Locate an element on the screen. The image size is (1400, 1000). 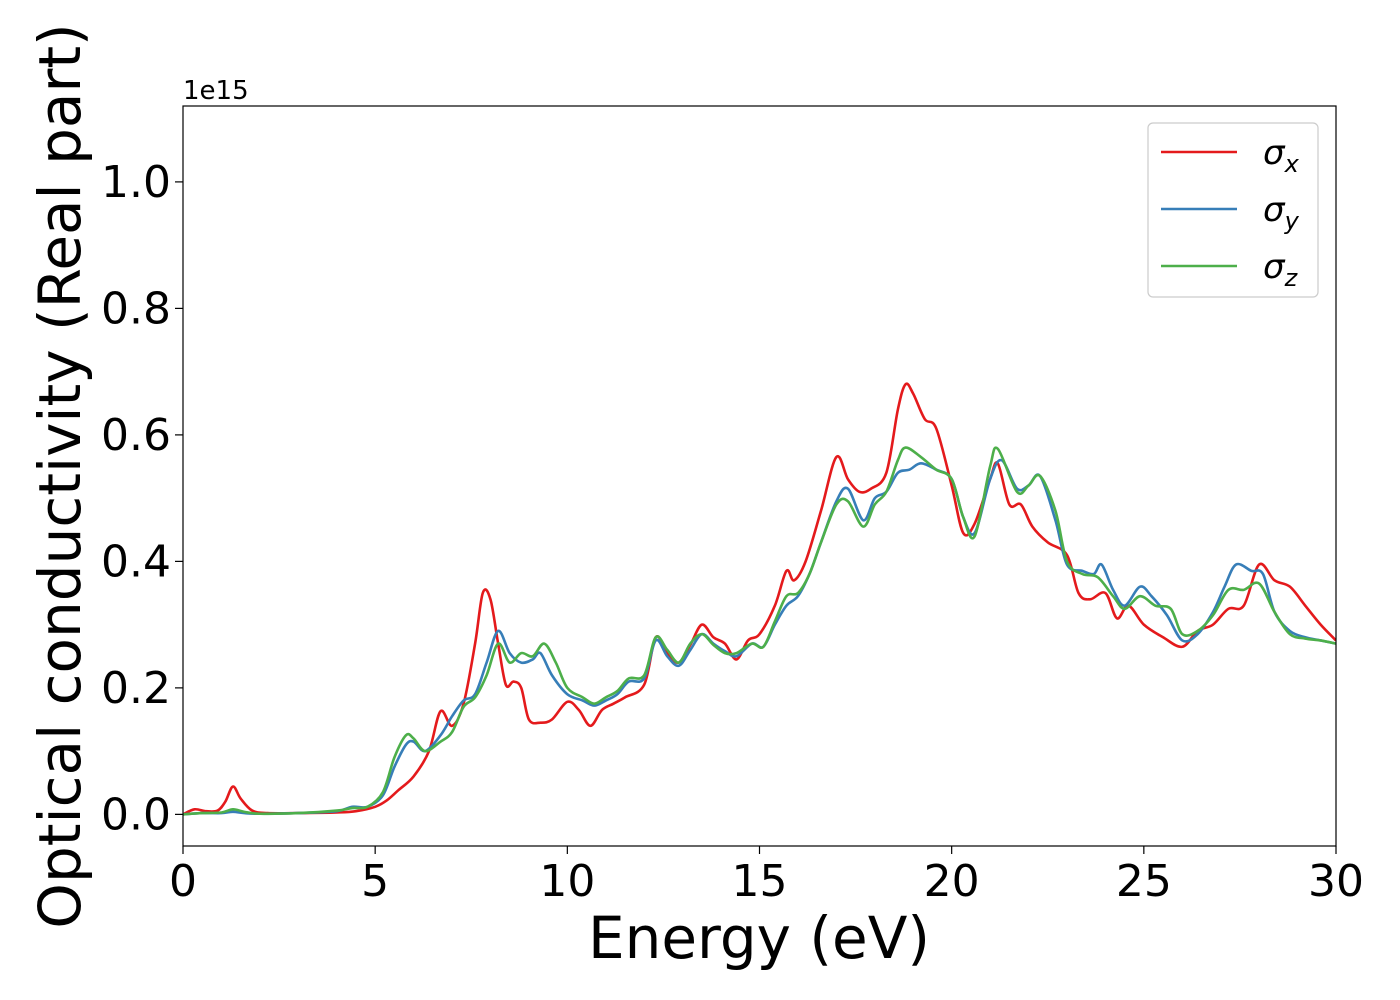
x-tick-label: 20 is located at coordinates (952, 881).